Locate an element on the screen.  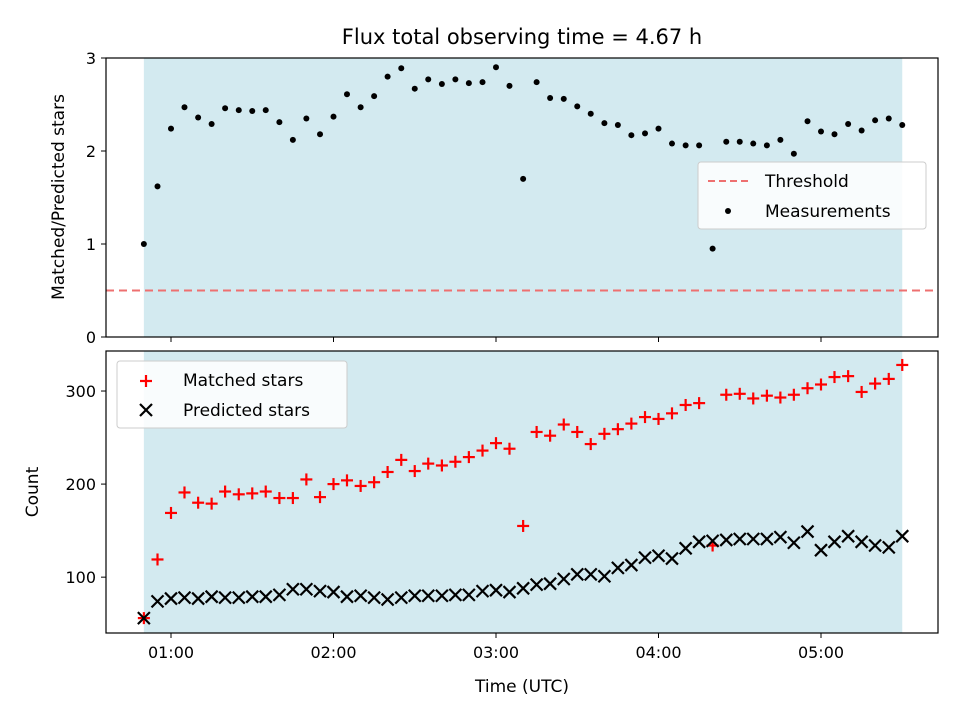
legend-matched-swatch is located at coordinates (146, 381).